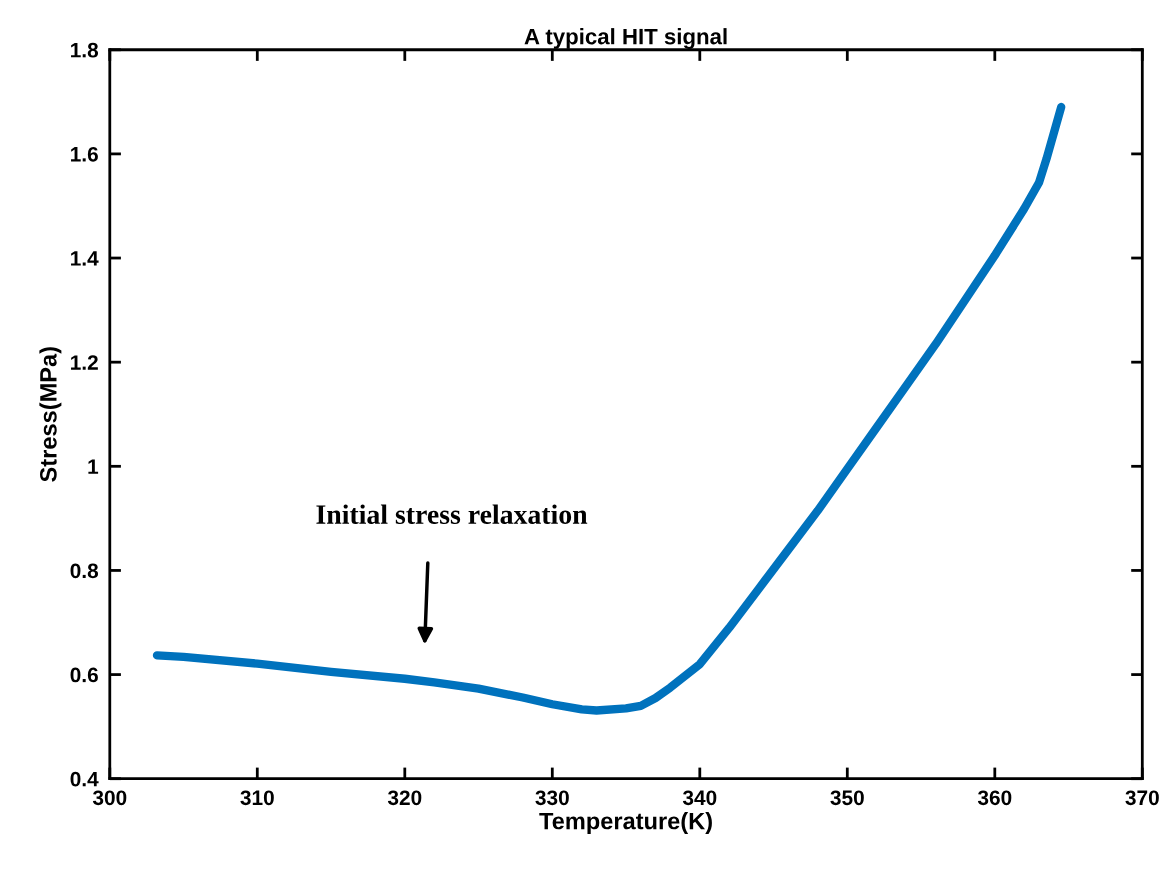  Describe the element at coordinates (257, 798) in the screenshot. I see `x-tick-label: 310` at that location.